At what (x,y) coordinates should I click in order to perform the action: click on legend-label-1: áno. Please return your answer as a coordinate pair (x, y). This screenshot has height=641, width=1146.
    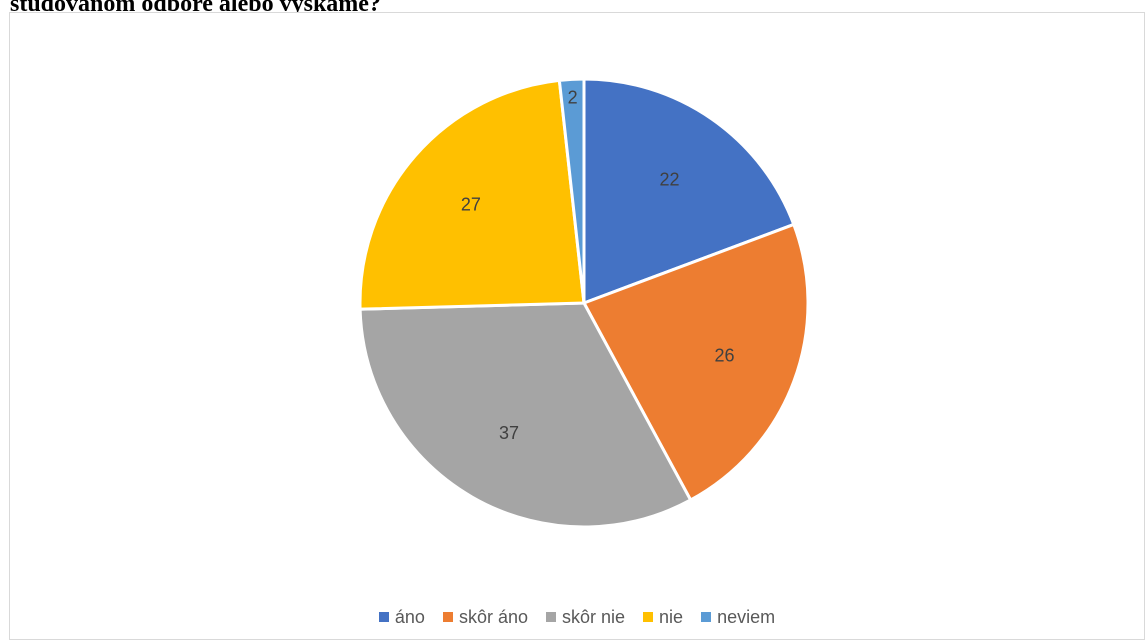
    Looking at the image, I should click on (409, 617).